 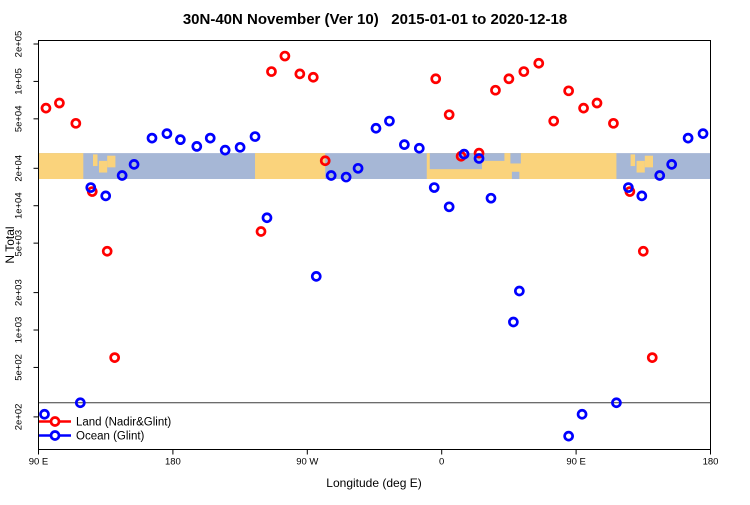 What do you see at coordinates (110, 437) in the screenshot?
I see `legend-ocean-label: Ocean (Glint)` at bounding box center [110, 437].